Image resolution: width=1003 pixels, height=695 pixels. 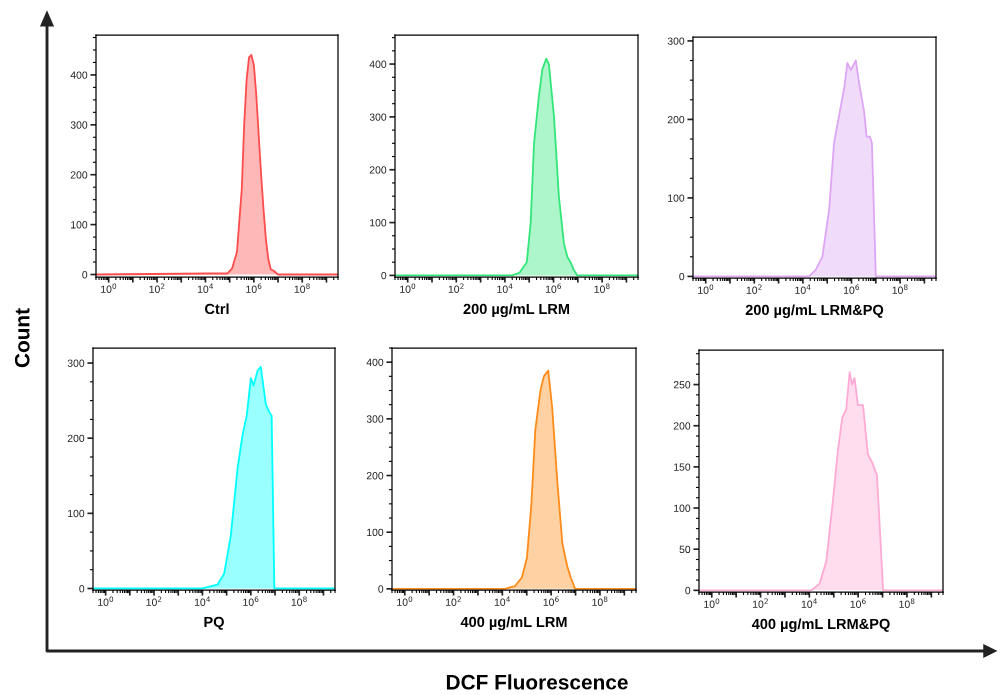 What do you see at coordinates (682, 467) in the screenshot?
I see `y-tick-label: 150` at bounding box center [682, 467].